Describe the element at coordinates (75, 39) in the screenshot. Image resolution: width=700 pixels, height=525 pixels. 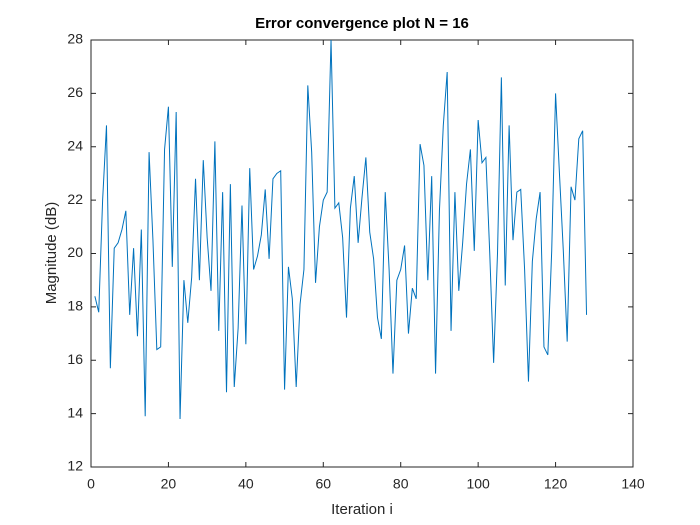
I see `y-tick-label: 28` at that location.